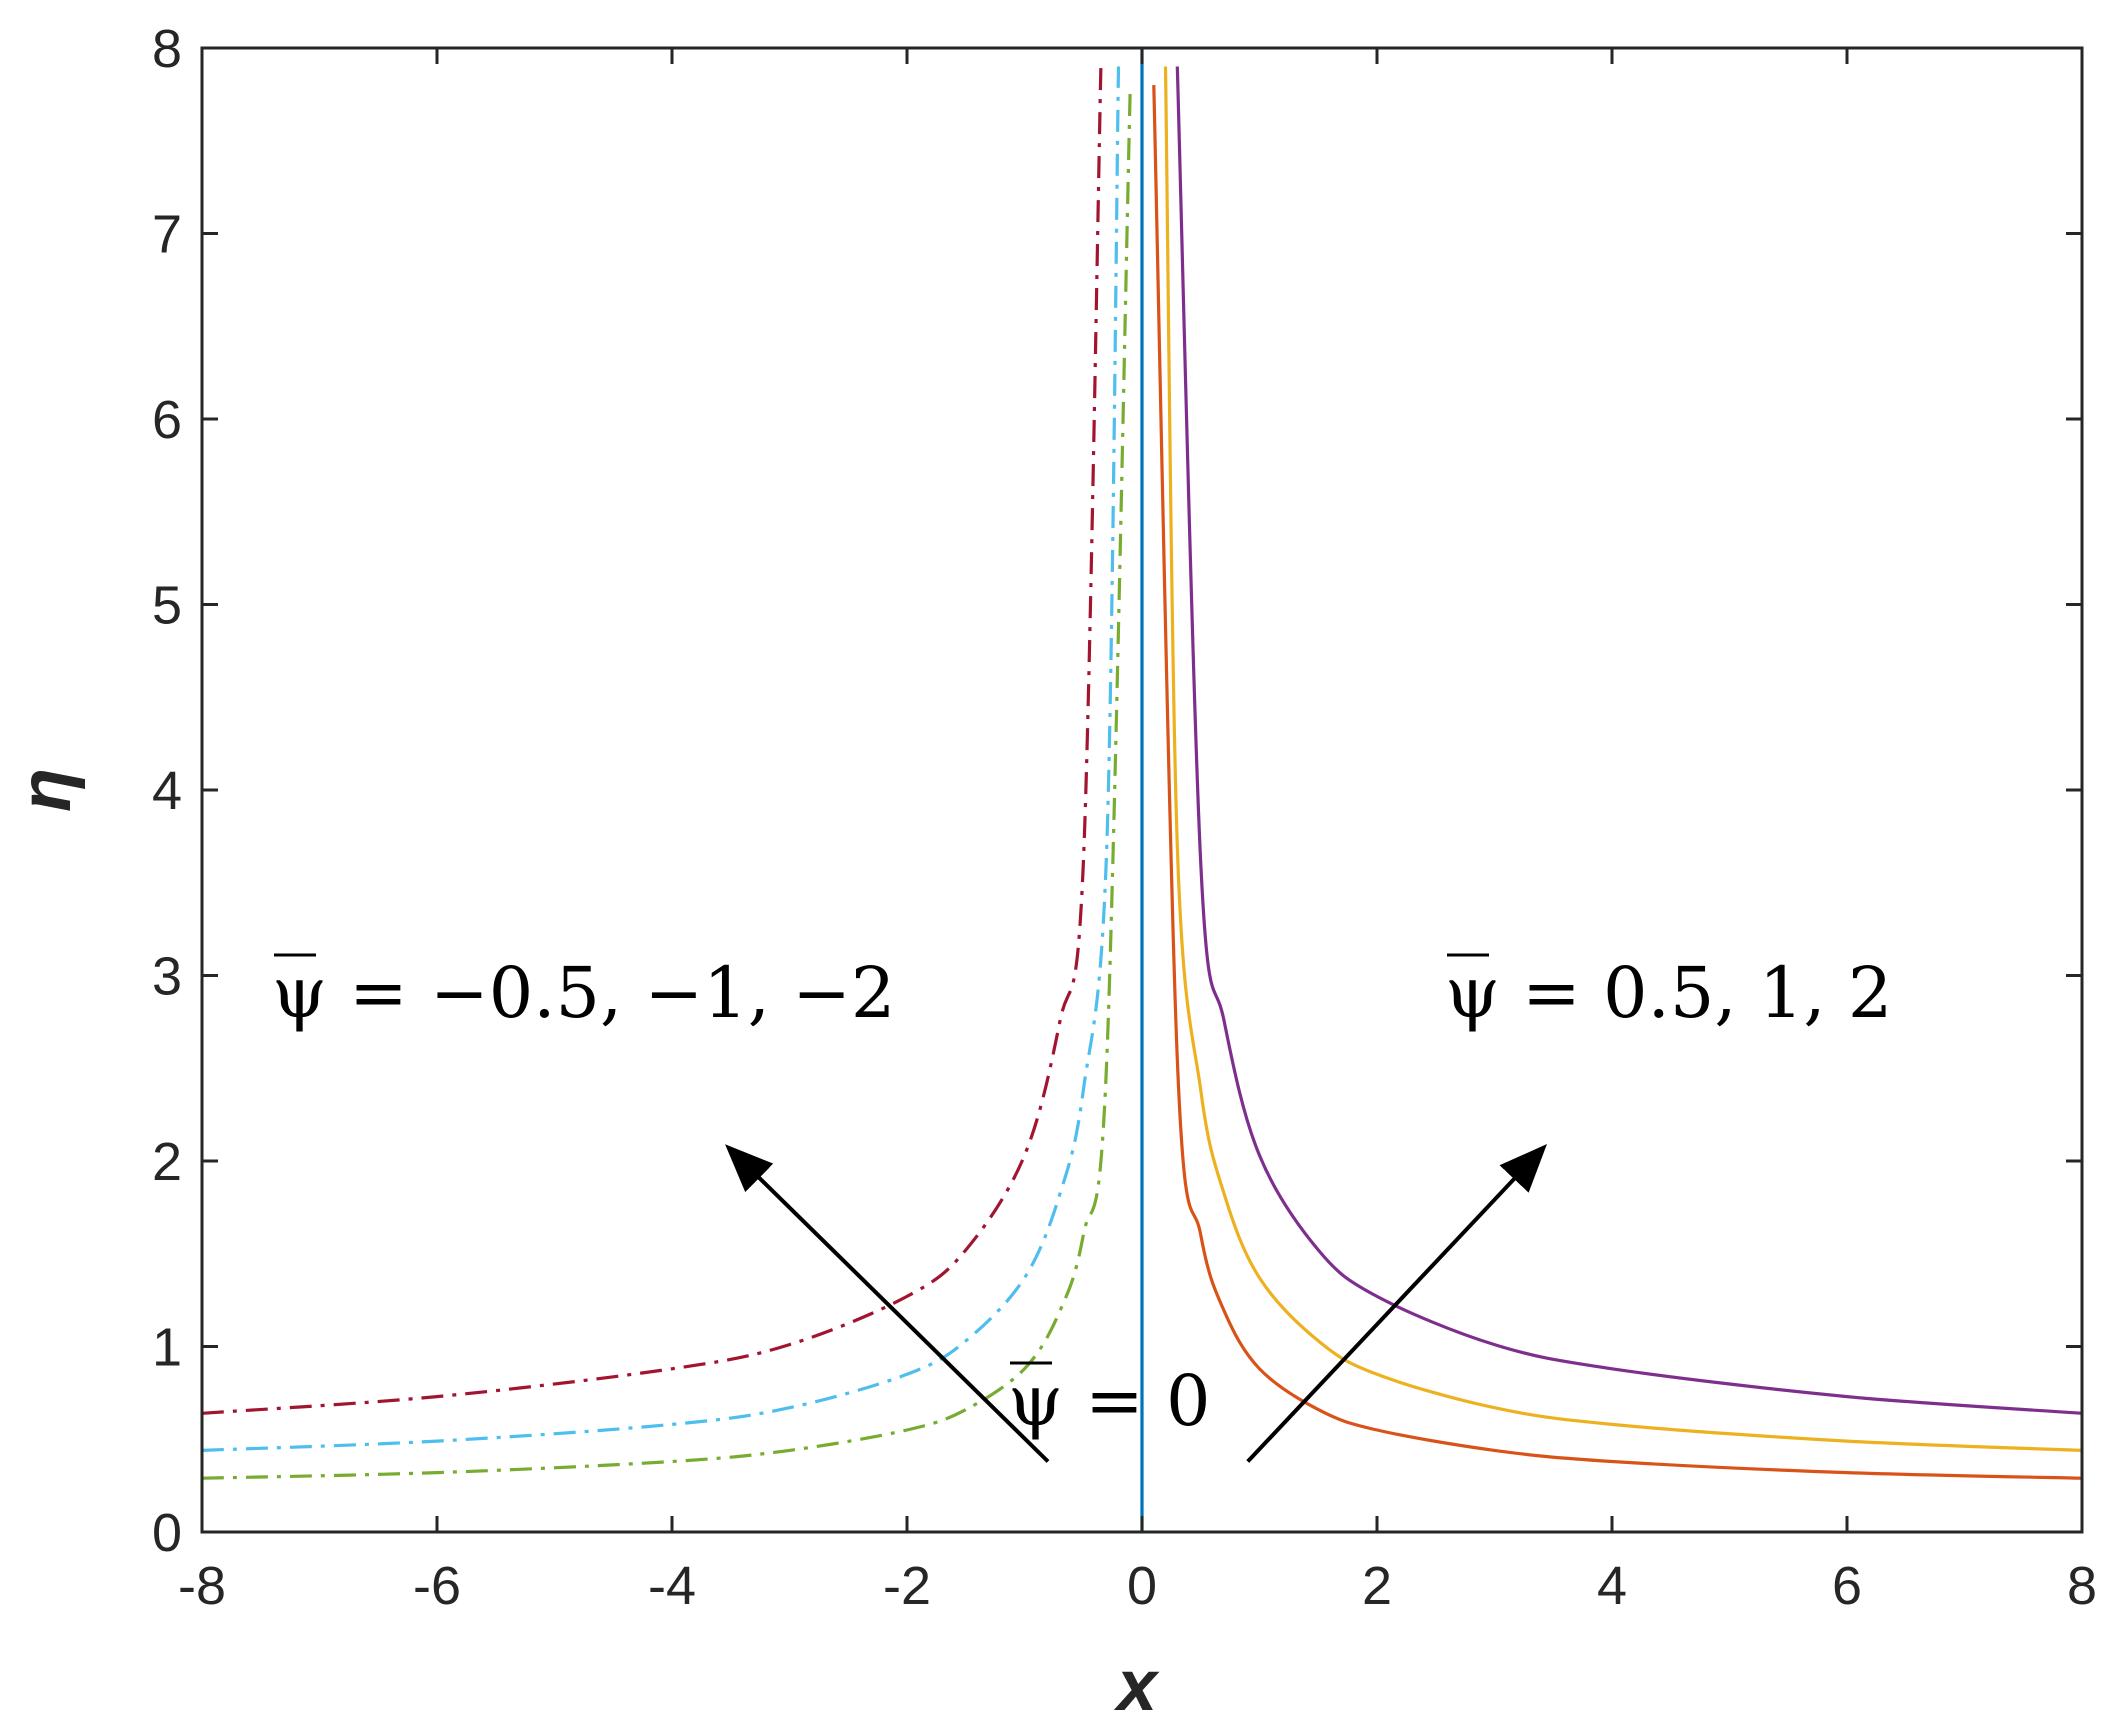 This screenshot has width=2111, height=1732. I want to click on x-axis-title: x, so click(1136, 1686).